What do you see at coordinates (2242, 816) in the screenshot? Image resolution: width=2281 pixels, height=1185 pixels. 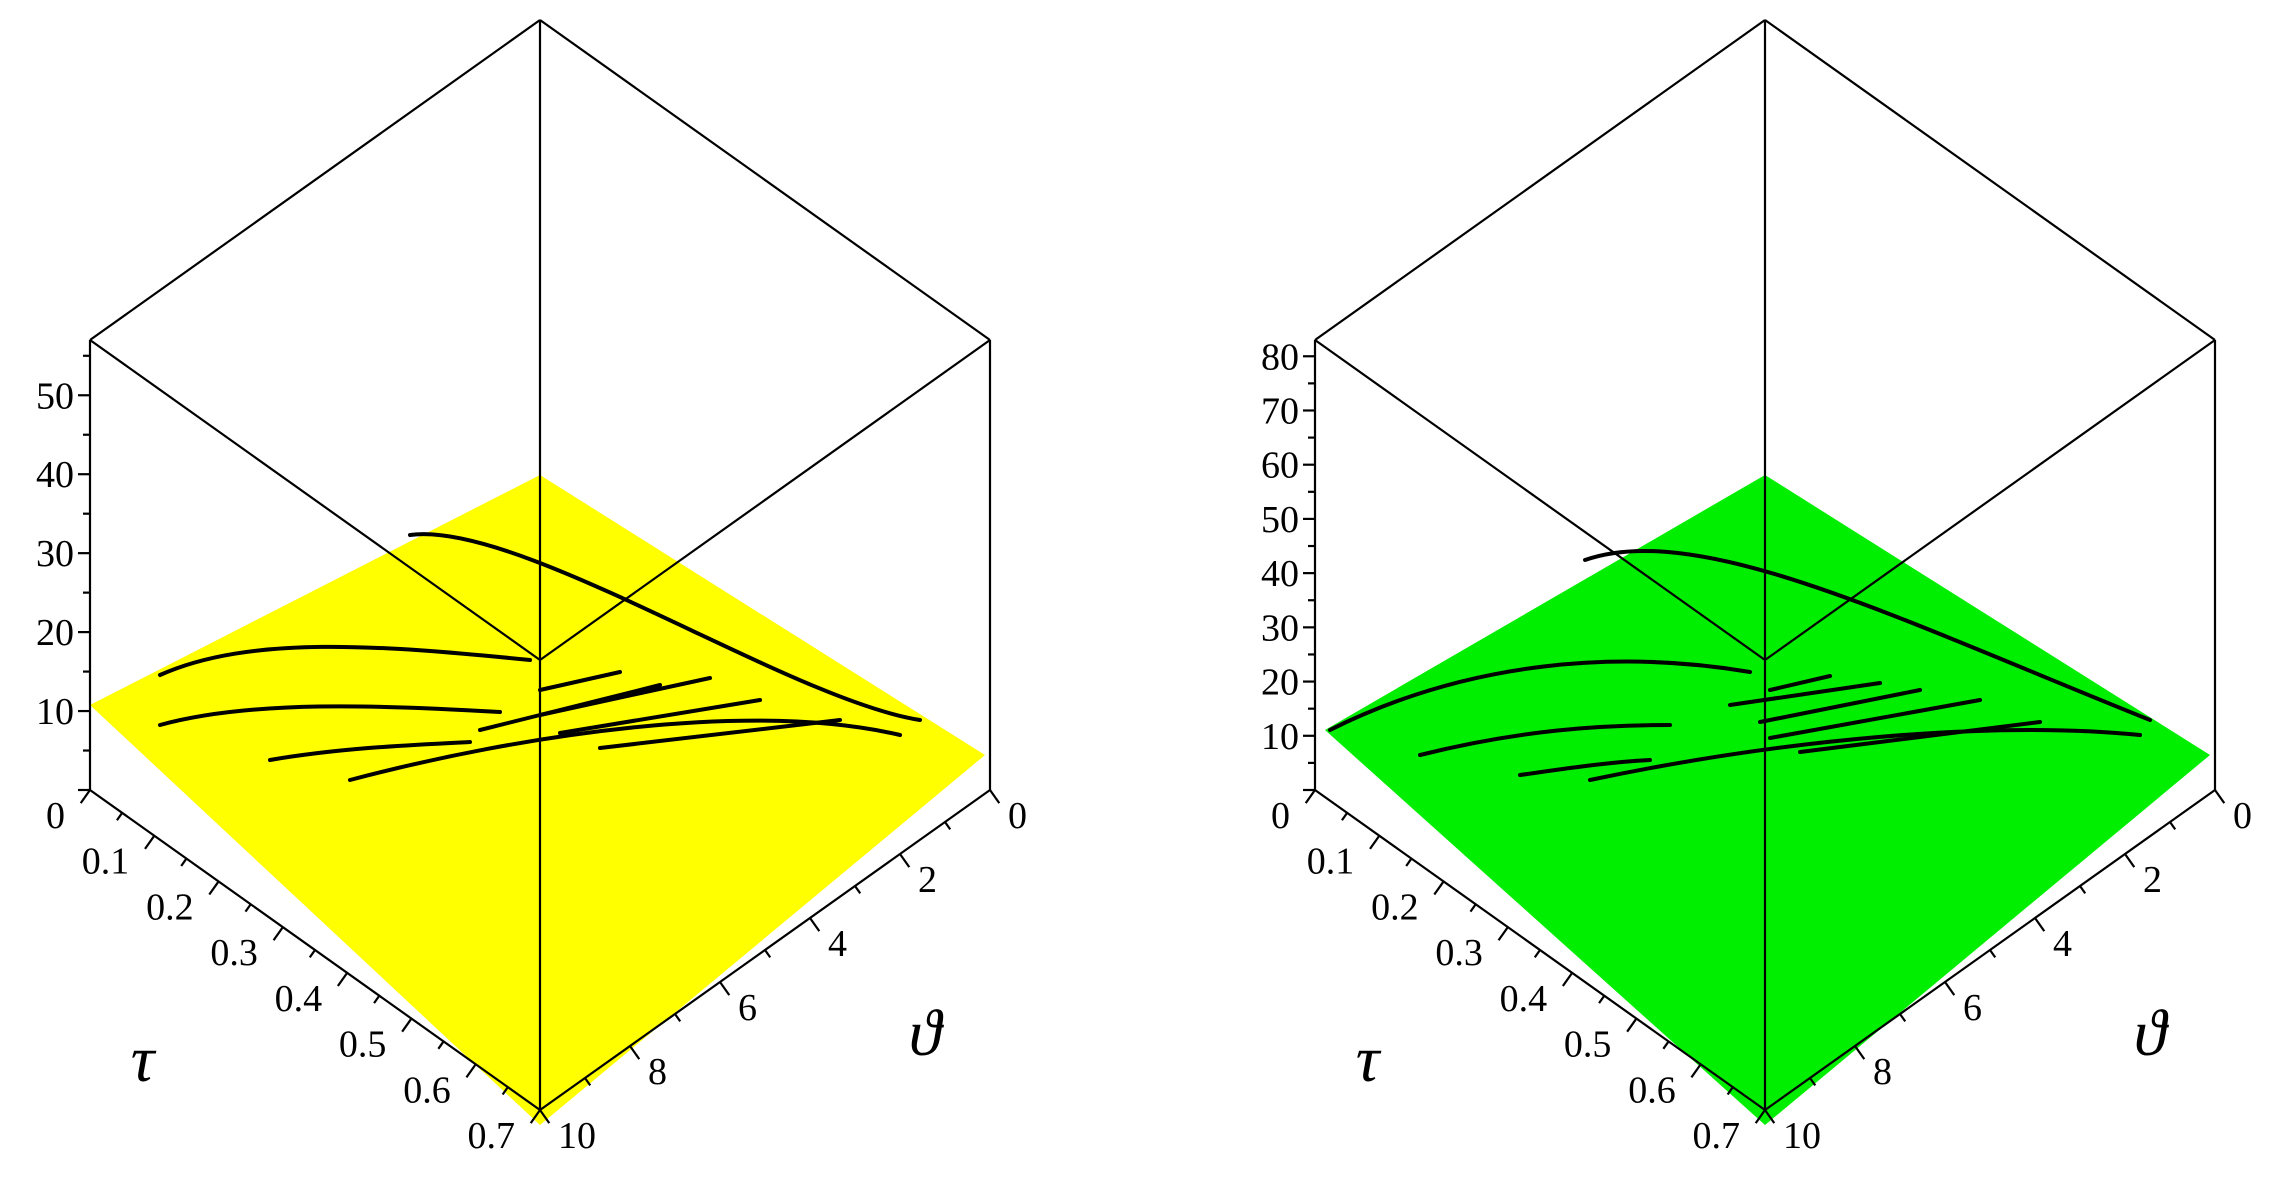 I see `theta-tick-label: 0` at bounding box center [2242, 816].